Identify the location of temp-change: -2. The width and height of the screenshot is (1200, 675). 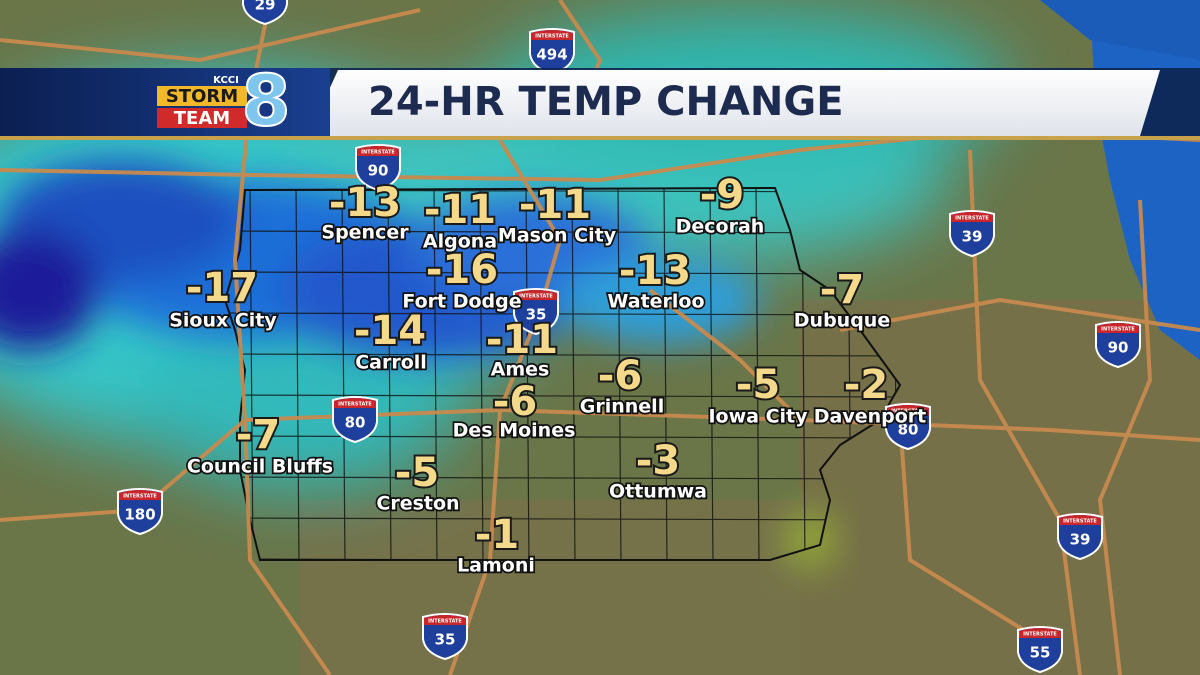
(866, 385).